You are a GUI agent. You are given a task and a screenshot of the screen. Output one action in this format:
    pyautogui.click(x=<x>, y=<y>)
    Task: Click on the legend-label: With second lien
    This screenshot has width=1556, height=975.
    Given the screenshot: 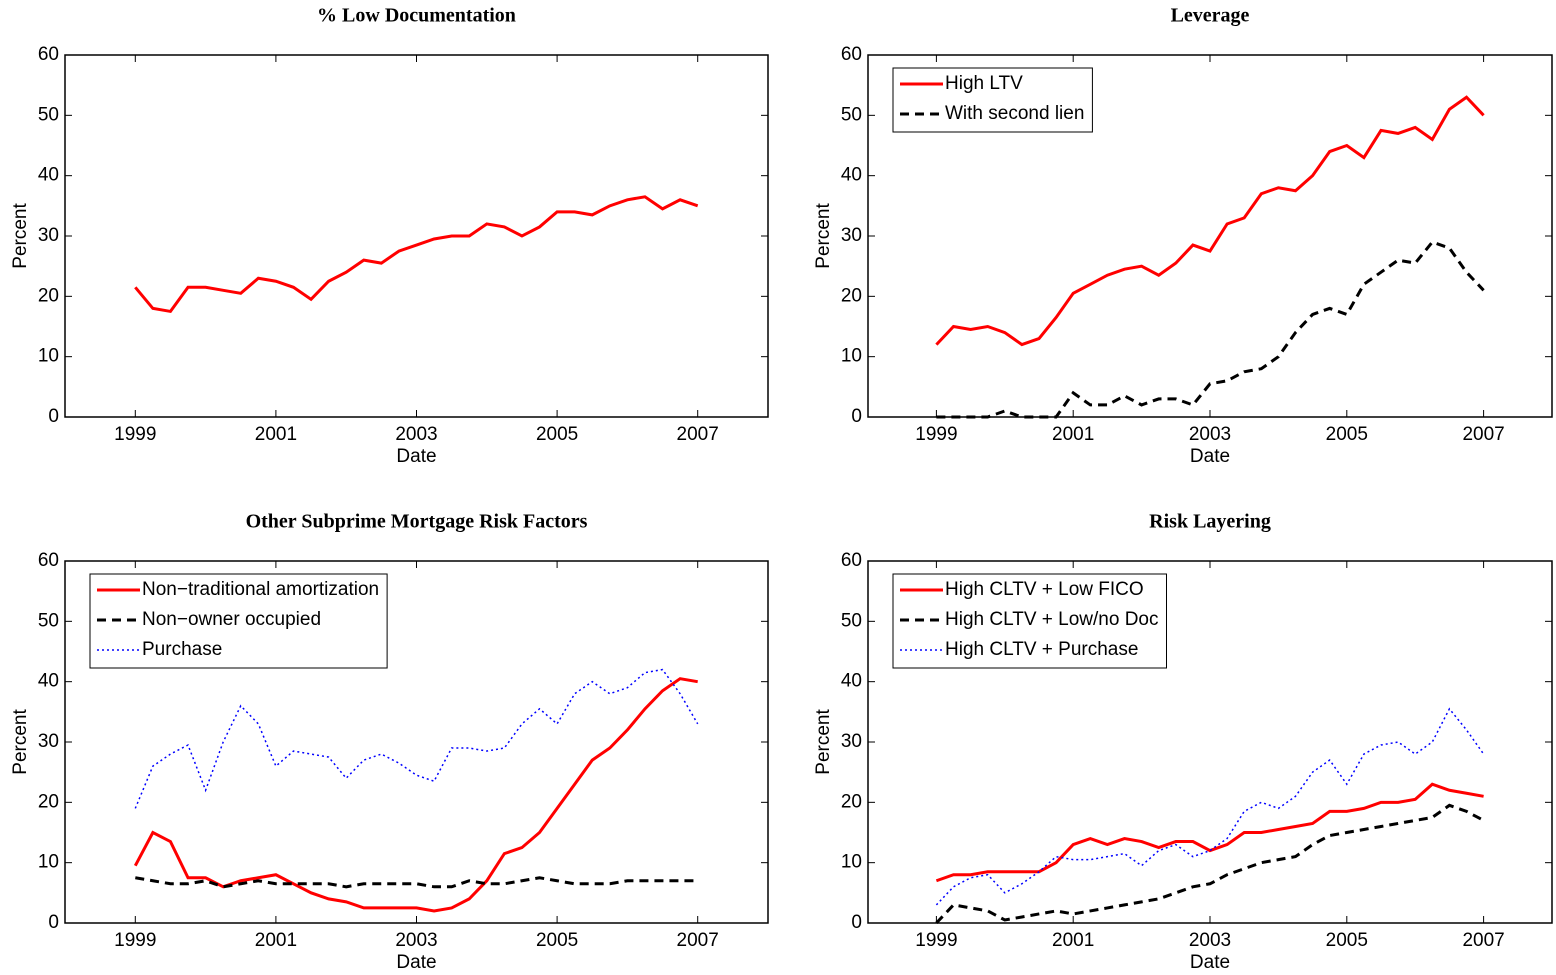 What is the action you would take?
    pyautogui.click(x=1014, y=113)
    